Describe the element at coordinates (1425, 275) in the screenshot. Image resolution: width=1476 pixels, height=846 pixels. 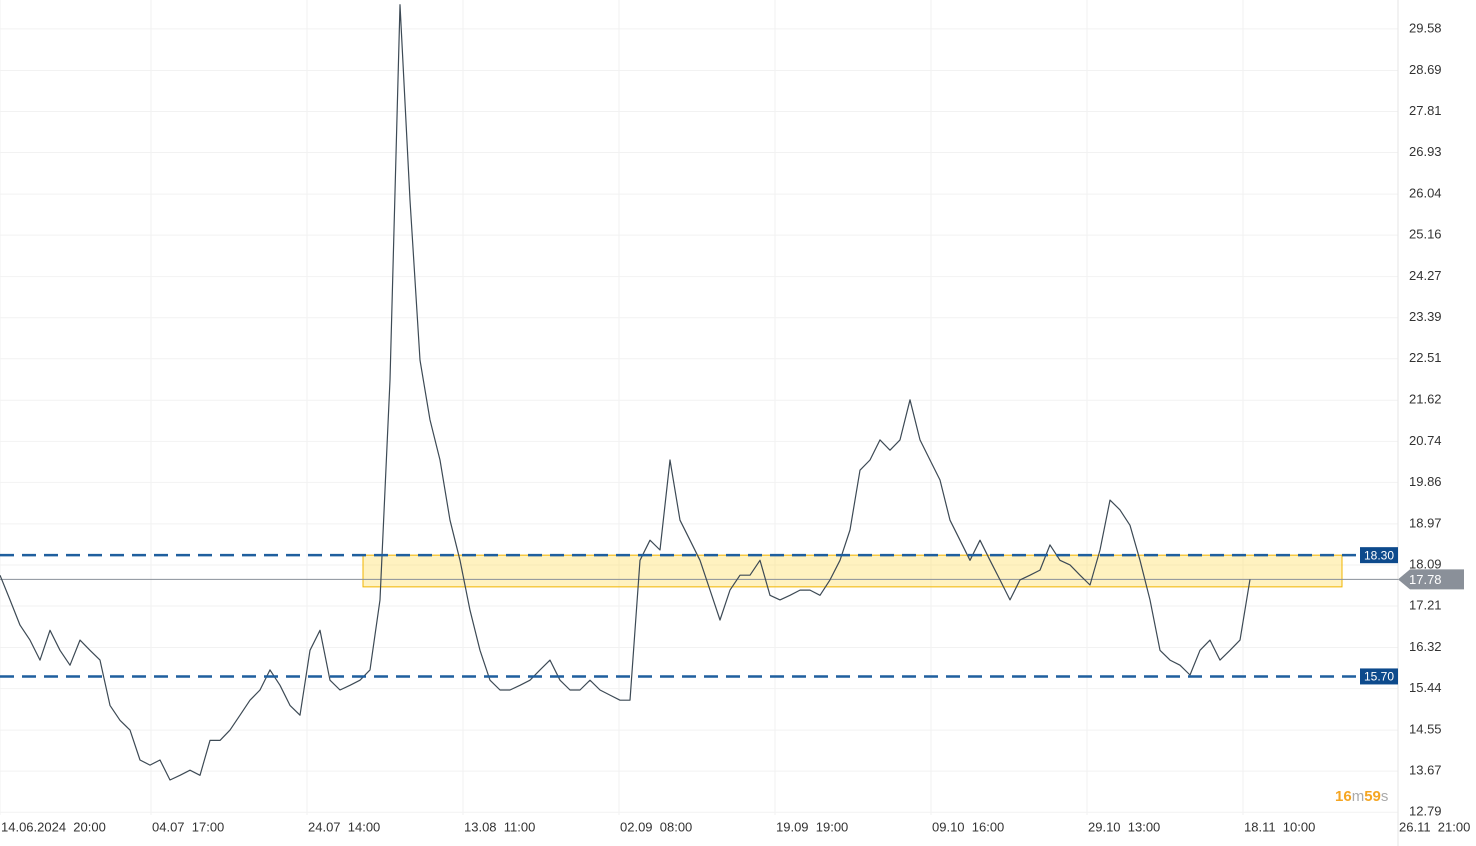
I see `y-tick-label: 24.27` at that location.